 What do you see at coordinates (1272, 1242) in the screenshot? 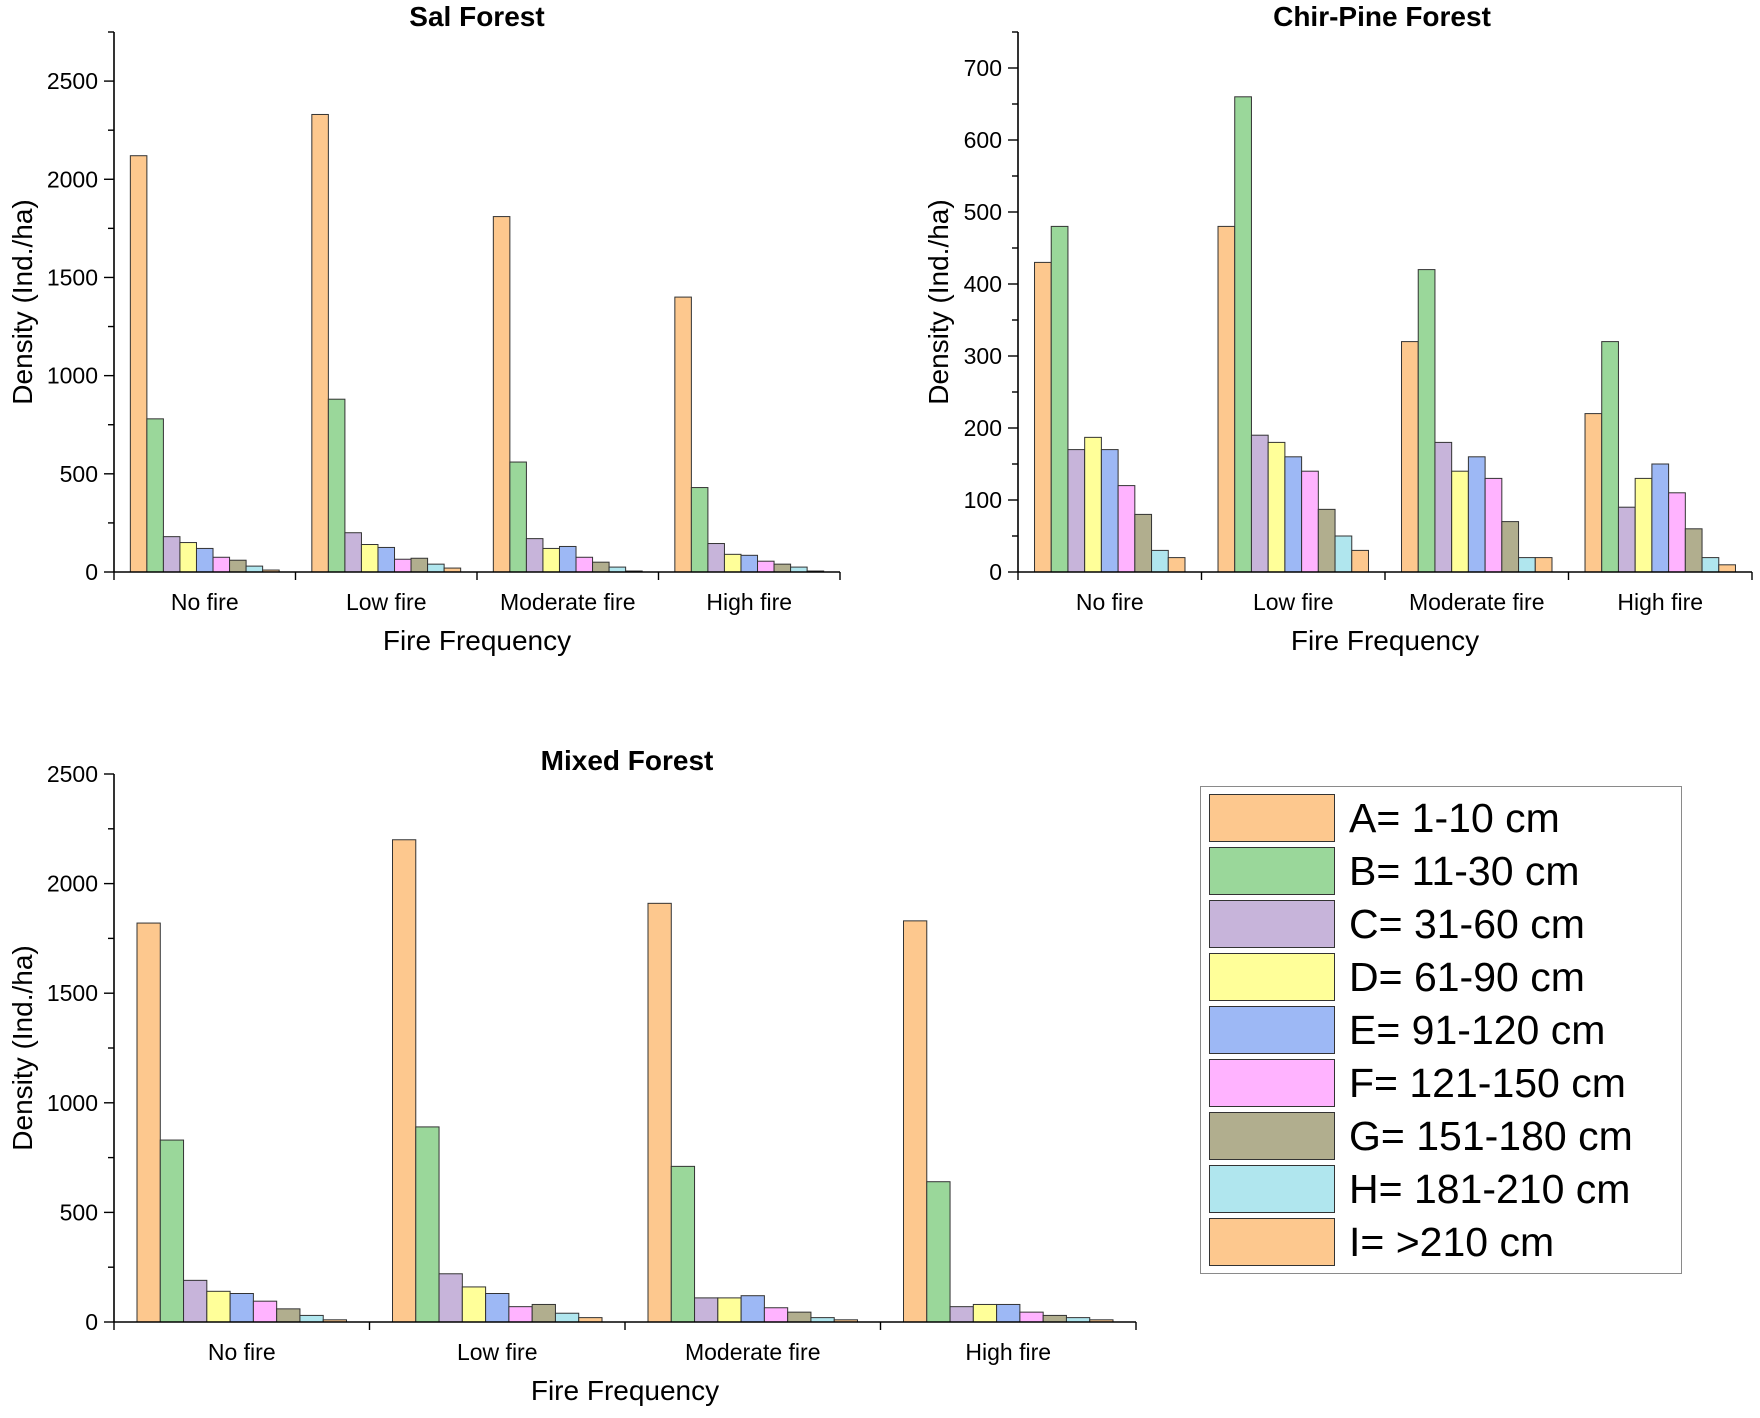
I see `legend-swatch-i` at bounding box center [1272, 1242].